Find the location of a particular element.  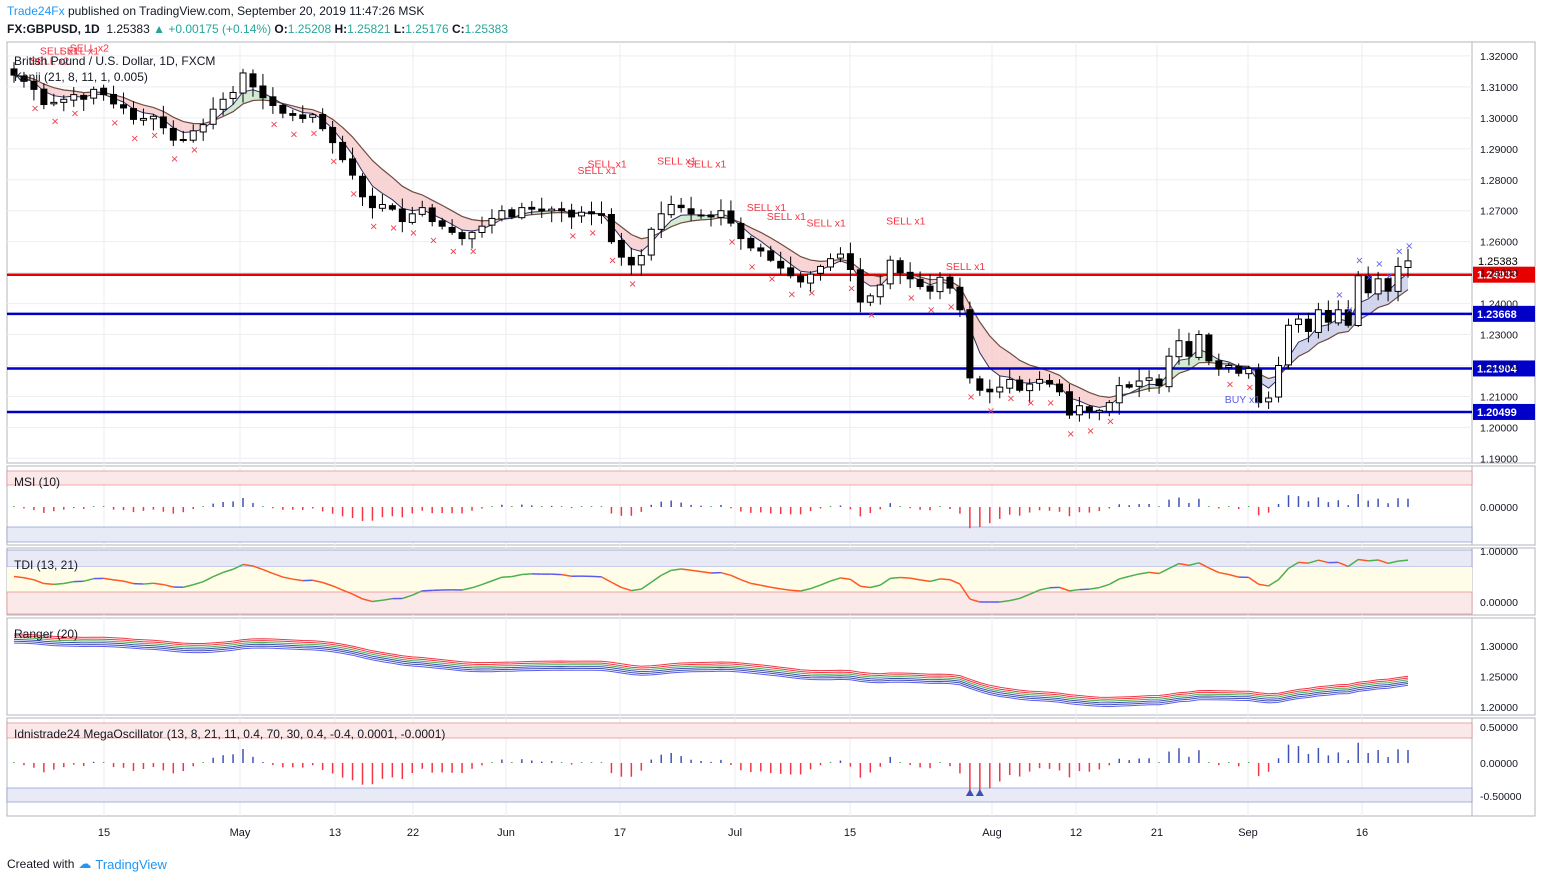

tradingview-logo-text: TradingView is located at coordinates (131, 864).